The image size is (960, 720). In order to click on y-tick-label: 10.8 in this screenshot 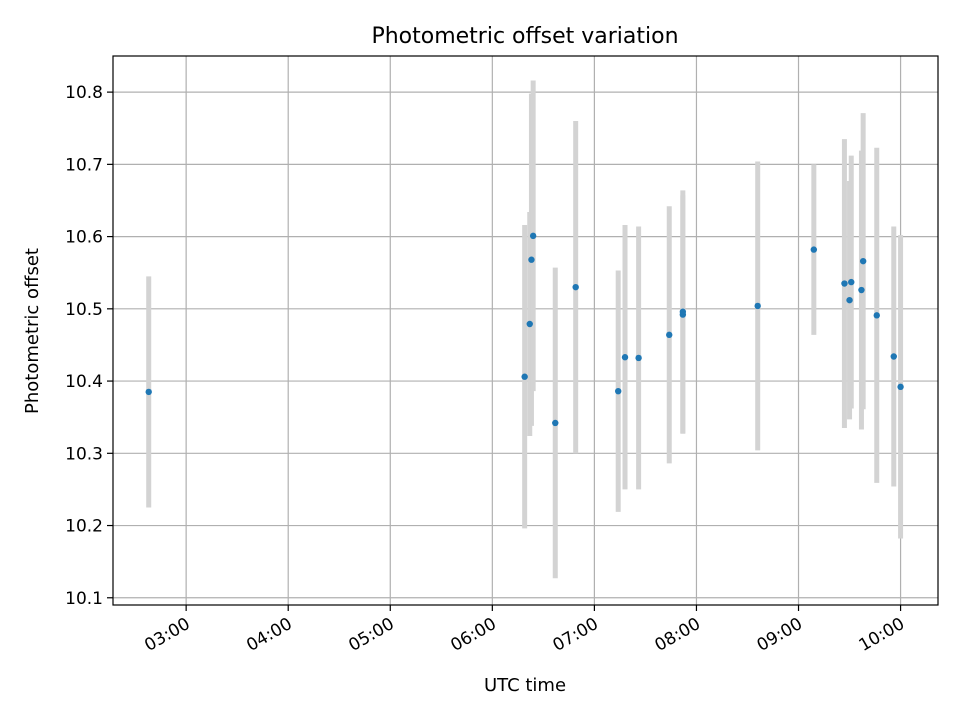, I will do `click(84, 93)`.